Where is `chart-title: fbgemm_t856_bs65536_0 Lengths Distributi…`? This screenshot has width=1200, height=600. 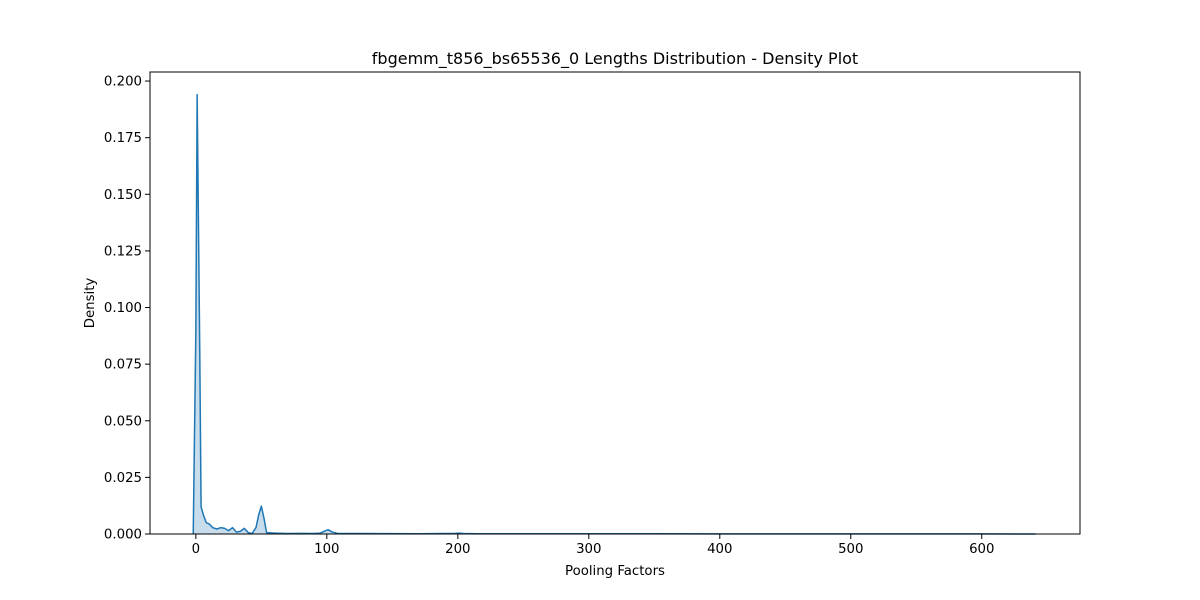 chart-title: fbgemm_t856_bs65536_0 Lengths Distributi… is located at coordinates (615, 59).